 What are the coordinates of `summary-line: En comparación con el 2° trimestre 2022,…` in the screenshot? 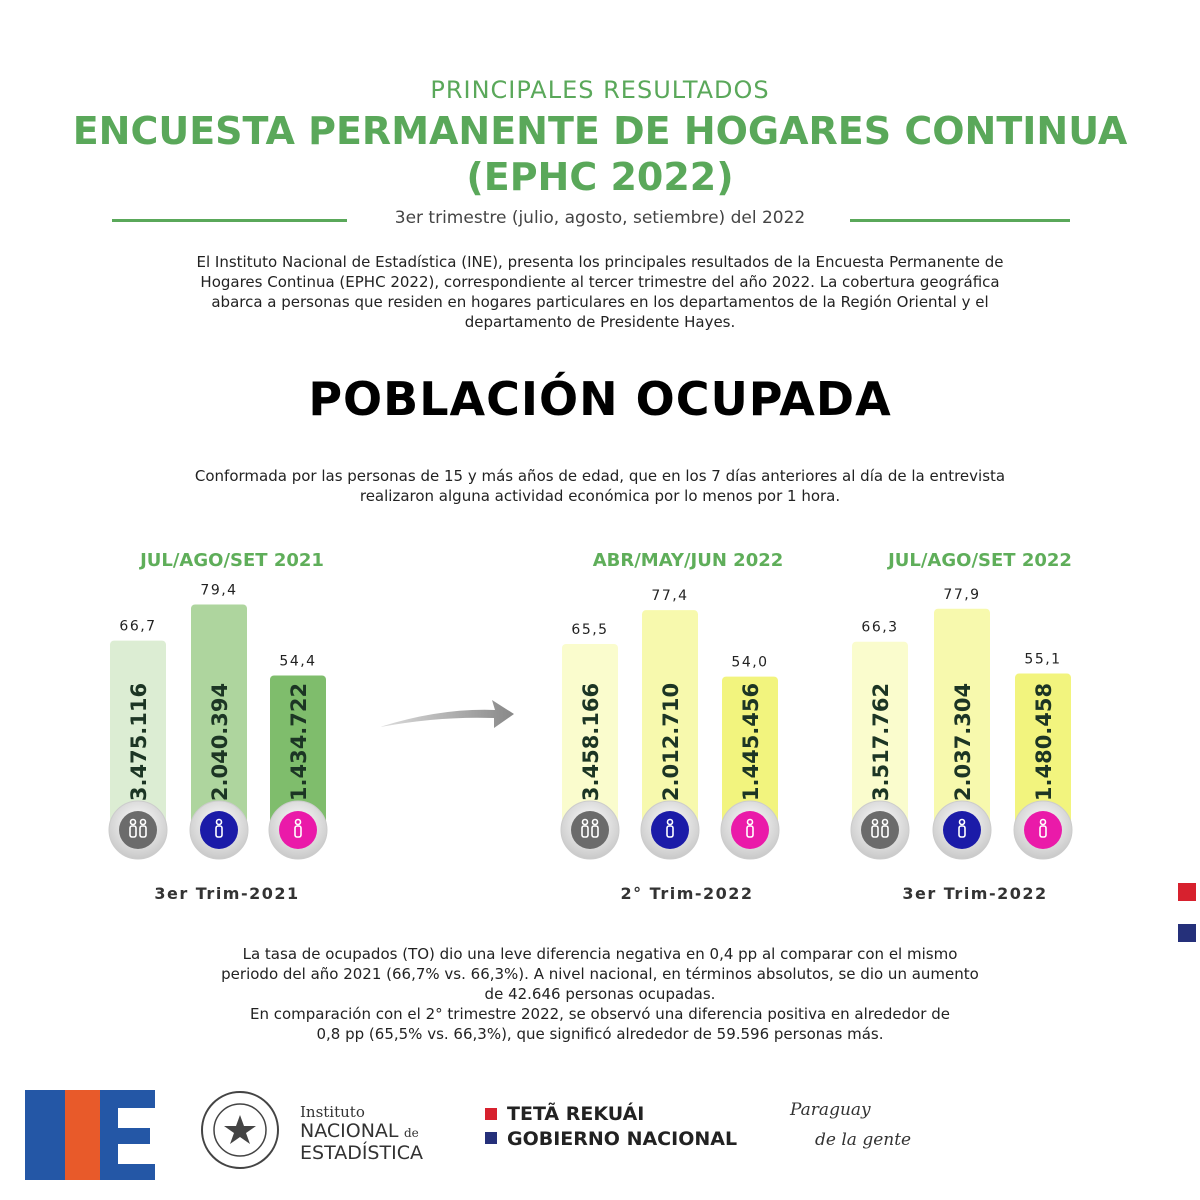 It's located at (600, 1014).